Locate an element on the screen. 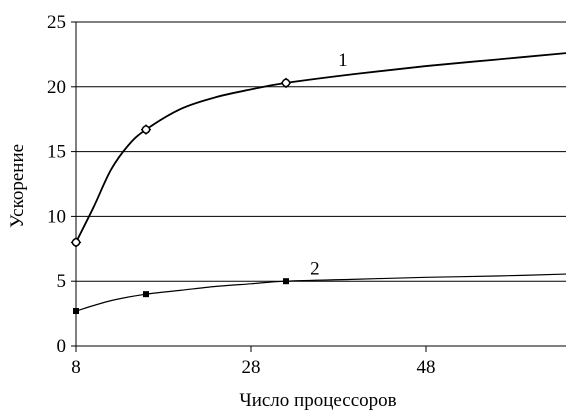 The width and height of the screenshot is (566, 411). y-tick-labels: 0 5 10 15 20 25 is located at coordinates (56, 184).